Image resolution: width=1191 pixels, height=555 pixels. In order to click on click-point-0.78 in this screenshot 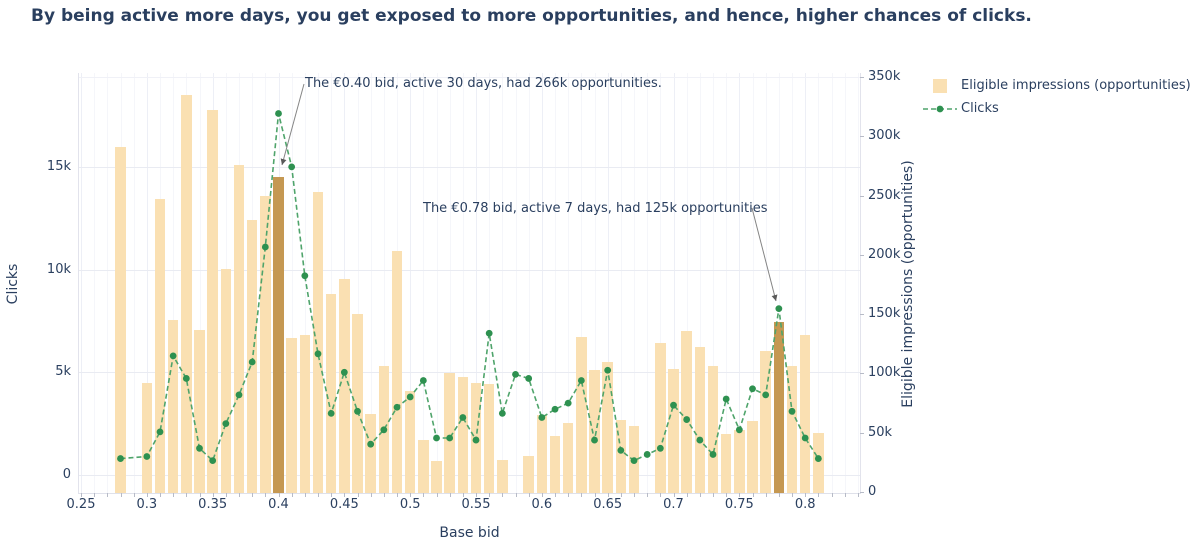, I will do `click(779, 309)`.